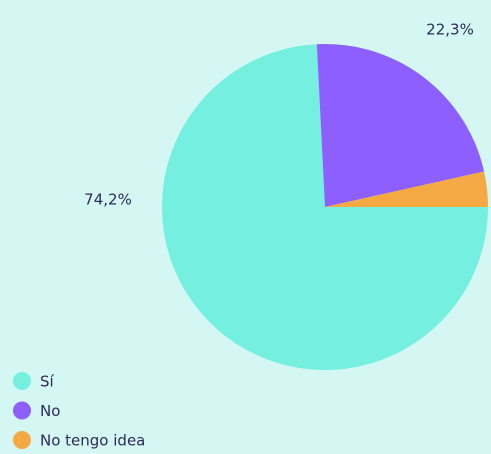  Describe the element at coordinates (92, 441) in the screenshot. I see `legend-label: No tengo idea` at that location.